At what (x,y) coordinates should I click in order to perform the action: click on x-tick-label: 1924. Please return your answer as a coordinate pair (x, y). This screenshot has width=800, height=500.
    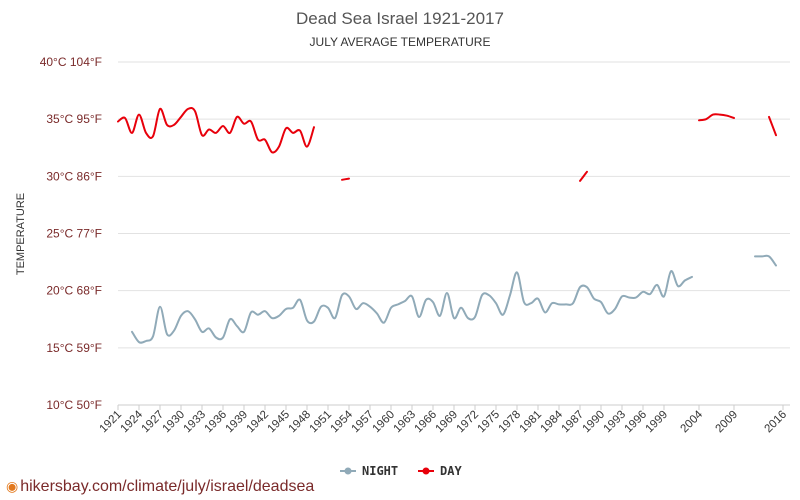
    Looking at the image, I should click on (132, 421).